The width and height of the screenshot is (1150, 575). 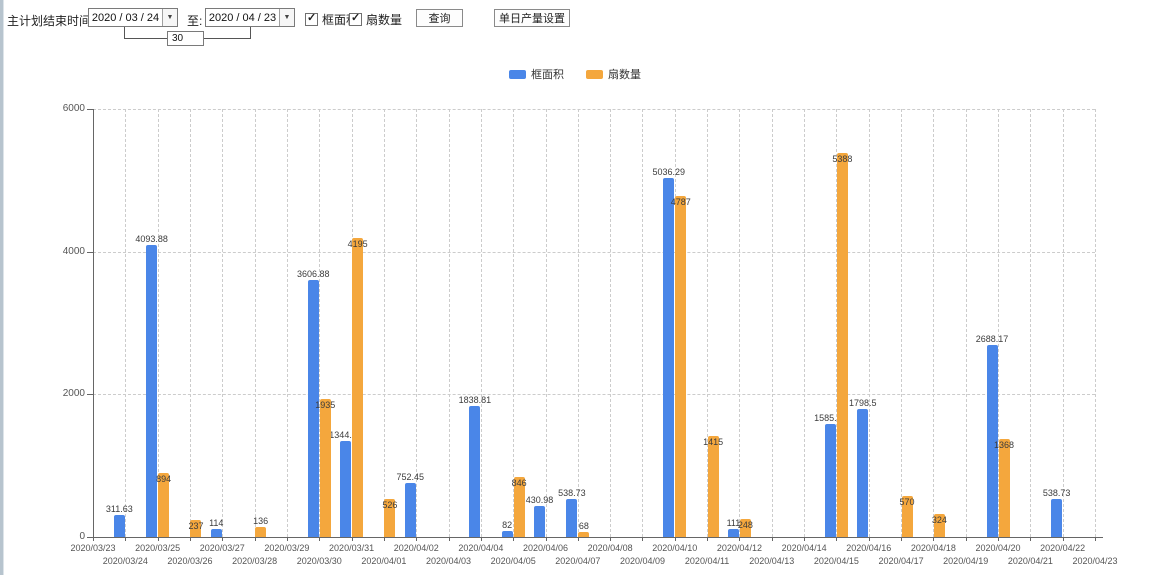 I want to click on x-axis-date-label: 2020/04/20, so click(x=998, y=548).